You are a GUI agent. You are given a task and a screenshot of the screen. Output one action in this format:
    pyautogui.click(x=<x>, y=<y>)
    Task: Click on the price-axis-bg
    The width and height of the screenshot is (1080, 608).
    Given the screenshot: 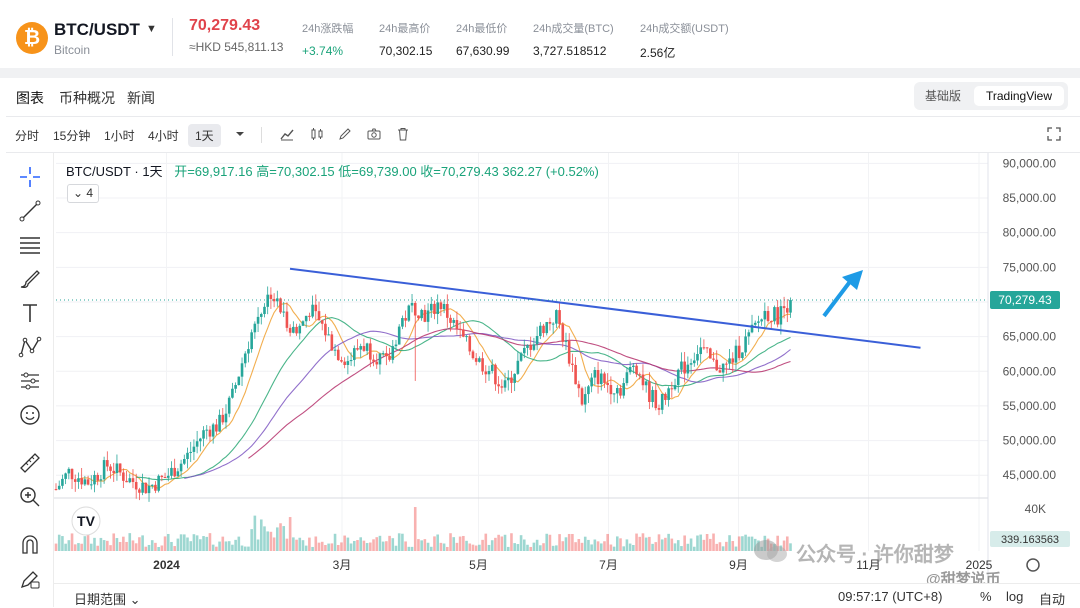 What is the action you would take?
    pyautogui.click(x=1034, y=368)
    